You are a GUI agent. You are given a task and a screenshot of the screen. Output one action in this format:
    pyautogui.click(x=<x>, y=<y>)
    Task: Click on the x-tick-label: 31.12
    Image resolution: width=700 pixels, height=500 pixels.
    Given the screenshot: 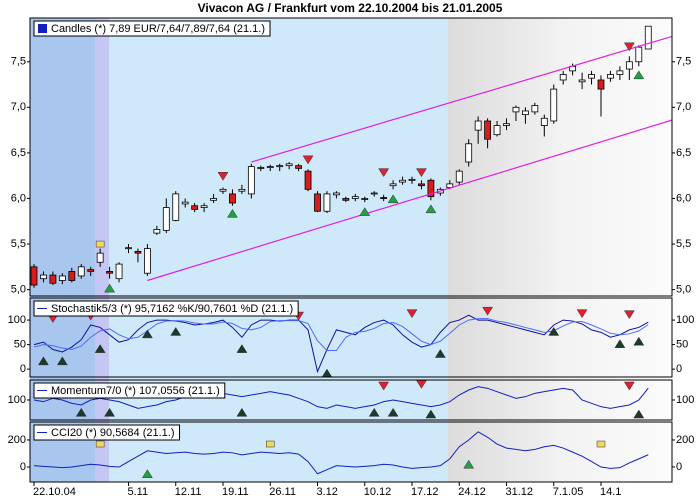 What is the action you would take?
    pyautogui.click(x=520, y=492)
    